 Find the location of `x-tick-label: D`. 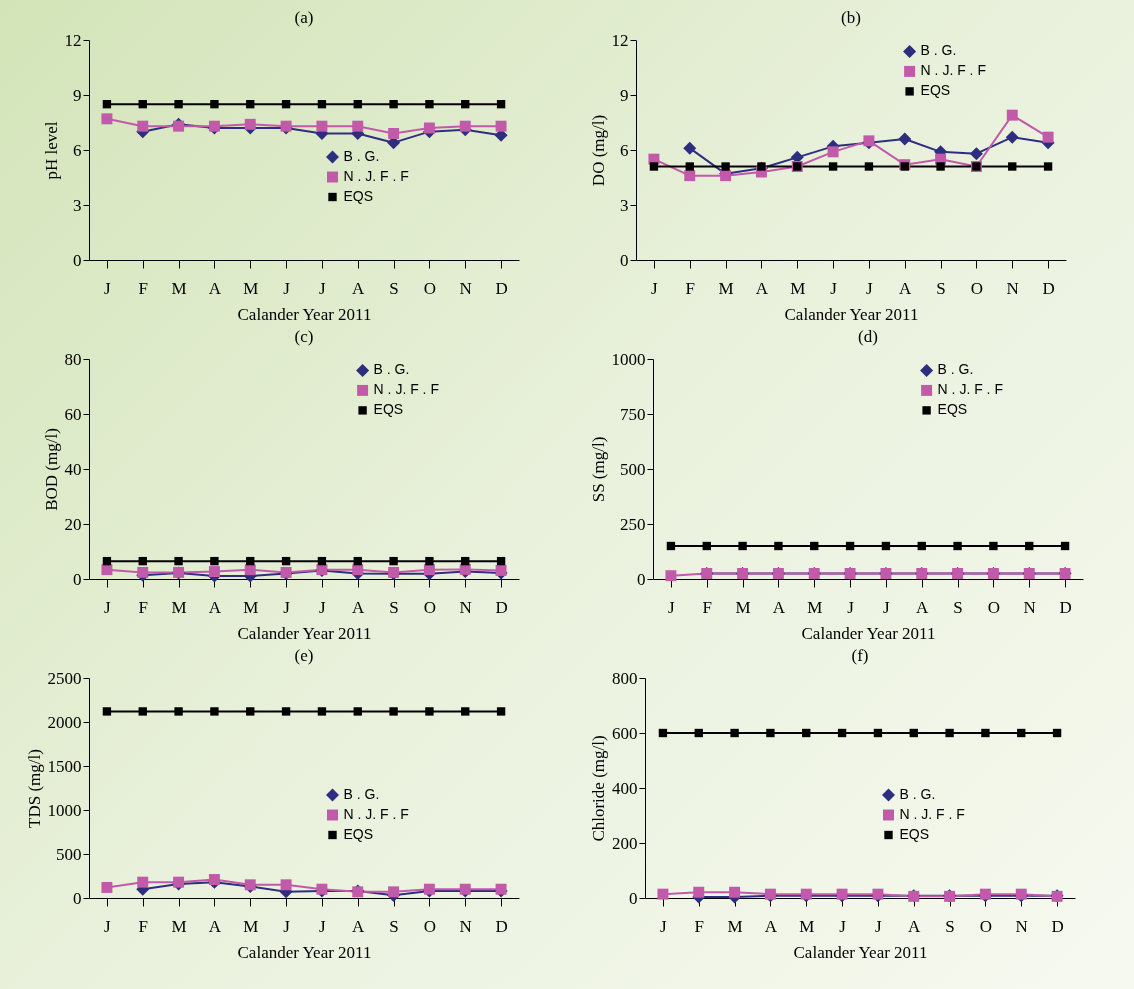

x-tick-label: D is located at coordinates (501, 926).